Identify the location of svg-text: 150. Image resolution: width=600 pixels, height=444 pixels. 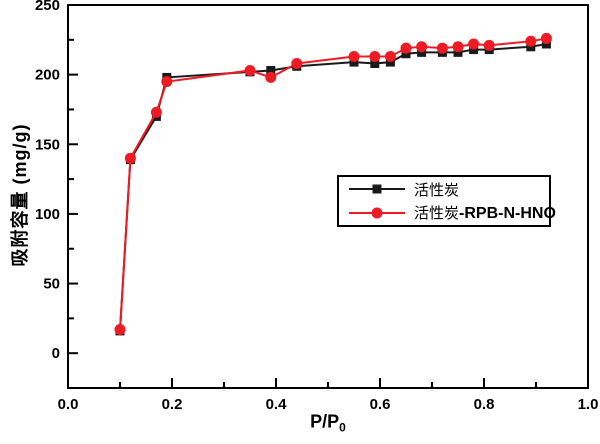
(47, 144).